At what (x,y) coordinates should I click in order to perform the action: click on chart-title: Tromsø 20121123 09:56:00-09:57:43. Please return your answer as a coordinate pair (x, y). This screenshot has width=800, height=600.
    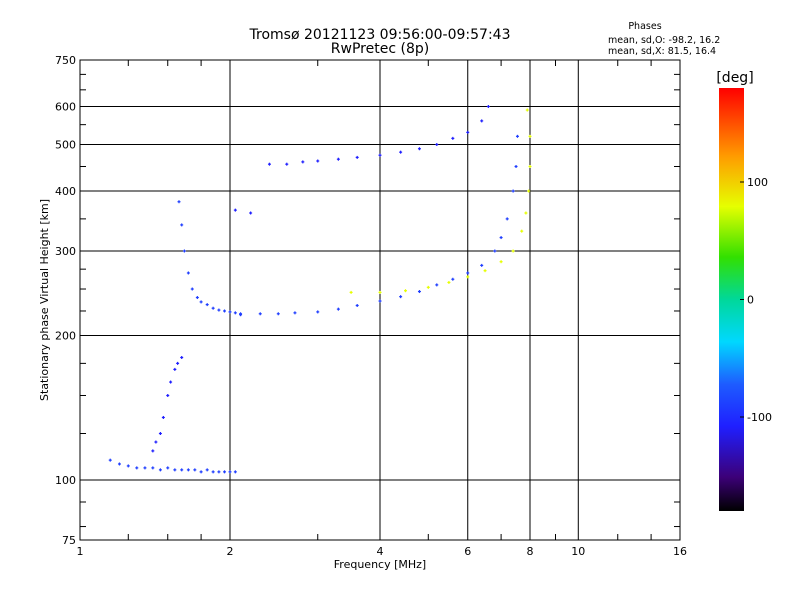
    Looking at the image, I should click on (380, 35).